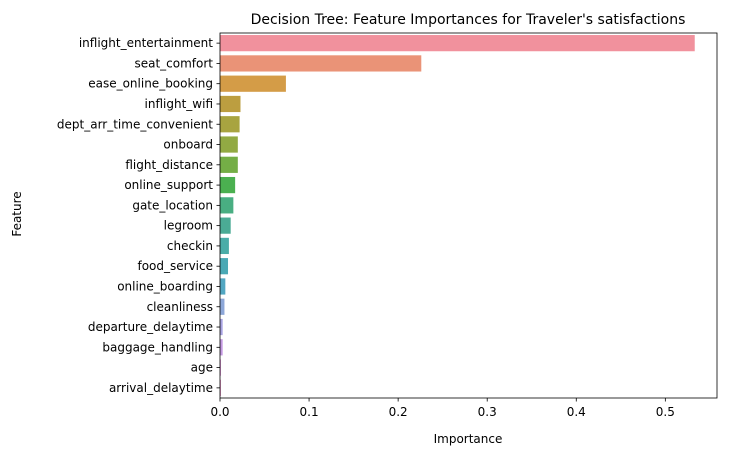  What do you see at coordinates (224, 246) in the screenshot?
I see `bar-checkin` at bounding box center [224, 246].